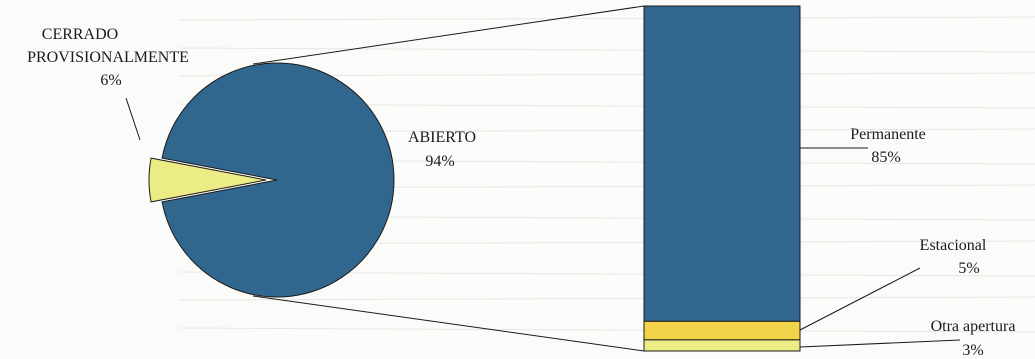 Image resolution: width=1035 pixels, height=359 pixels. I want to click on label-estacional: Estacional, so click(953, 245).